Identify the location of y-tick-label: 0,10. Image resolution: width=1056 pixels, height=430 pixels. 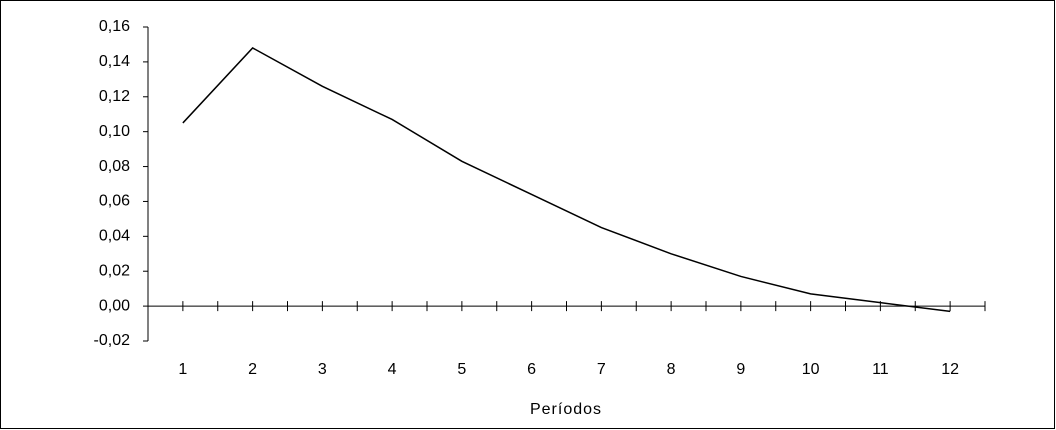
(114, 131).